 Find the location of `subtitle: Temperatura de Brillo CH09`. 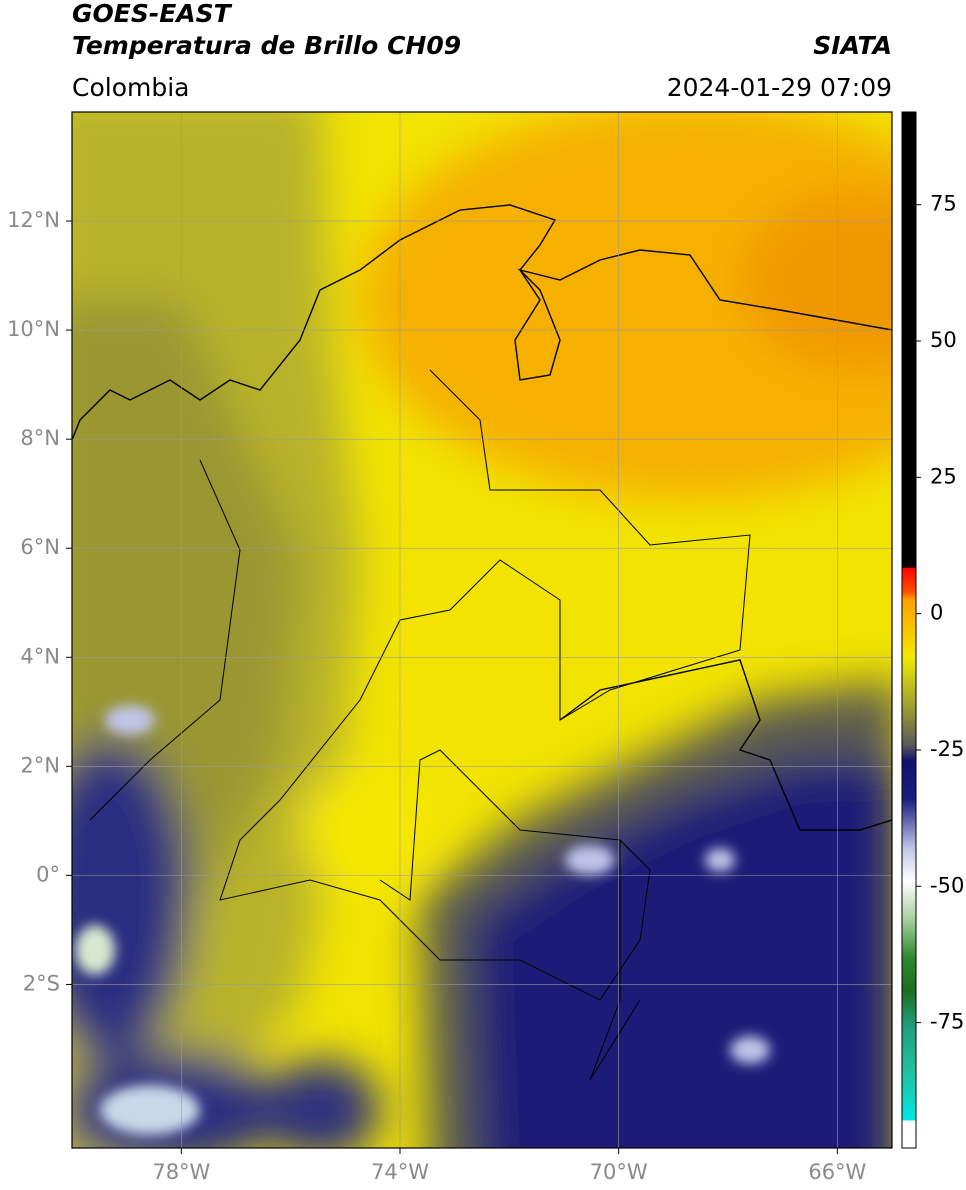

subtitle: Temperatura de Brillo CH09 is located at coordinates (266, 45).